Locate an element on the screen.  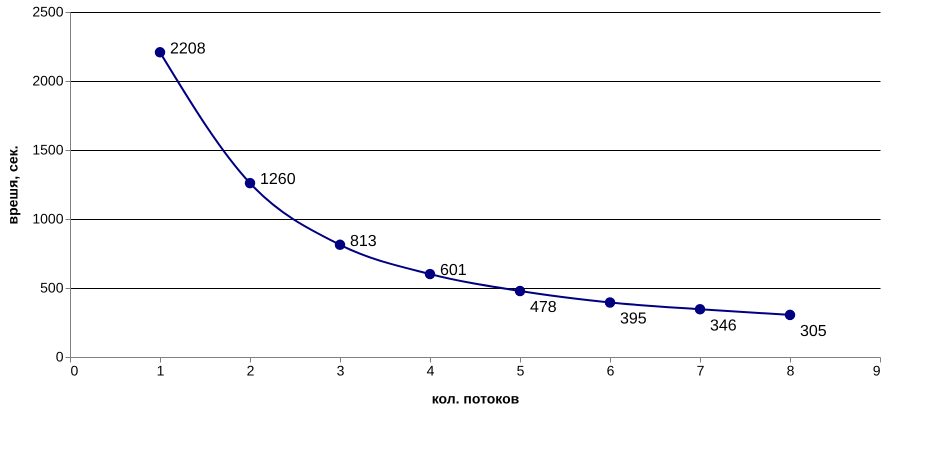
x-axis-title: кол. потоков is located at coordinates (476, 398).